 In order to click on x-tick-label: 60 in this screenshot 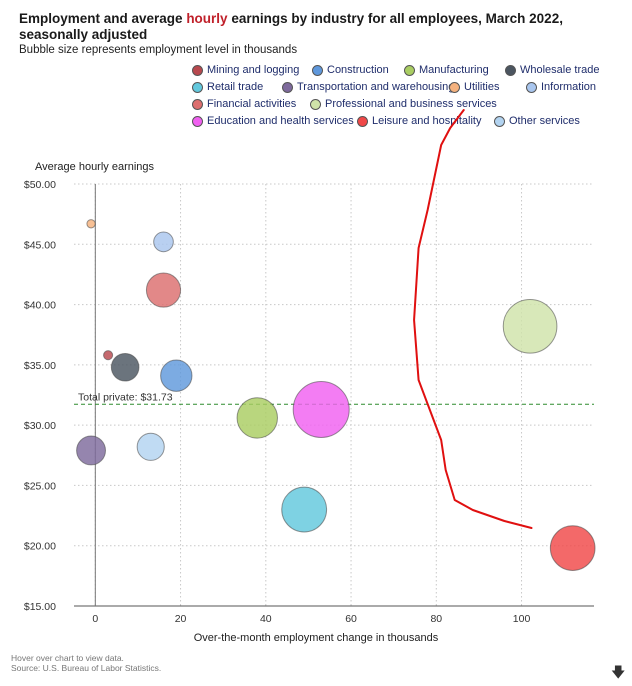, I will do `click(351, 619)`.